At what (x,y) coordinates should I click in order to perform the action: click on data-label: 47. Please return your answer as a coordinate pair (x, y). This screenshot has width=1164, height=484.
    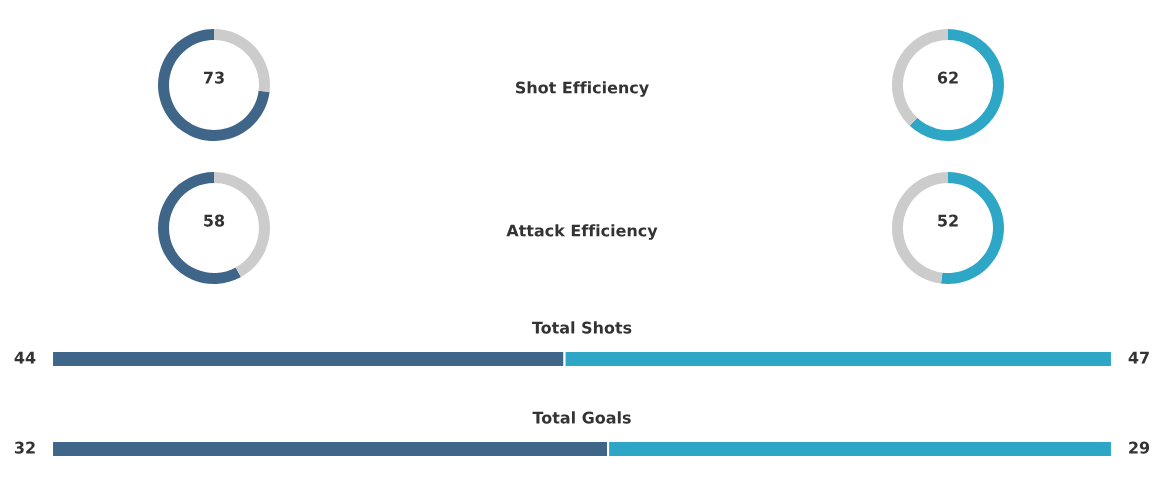
    Looking at the image, I should click on (1138, 357).